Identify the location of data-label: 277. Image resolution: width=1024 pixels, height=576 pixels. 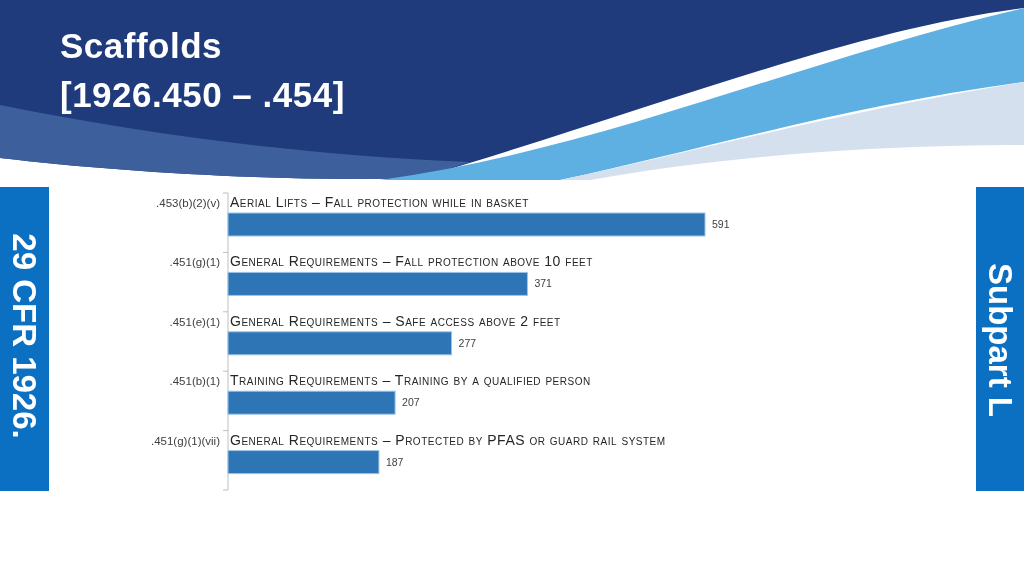
(467, 342).